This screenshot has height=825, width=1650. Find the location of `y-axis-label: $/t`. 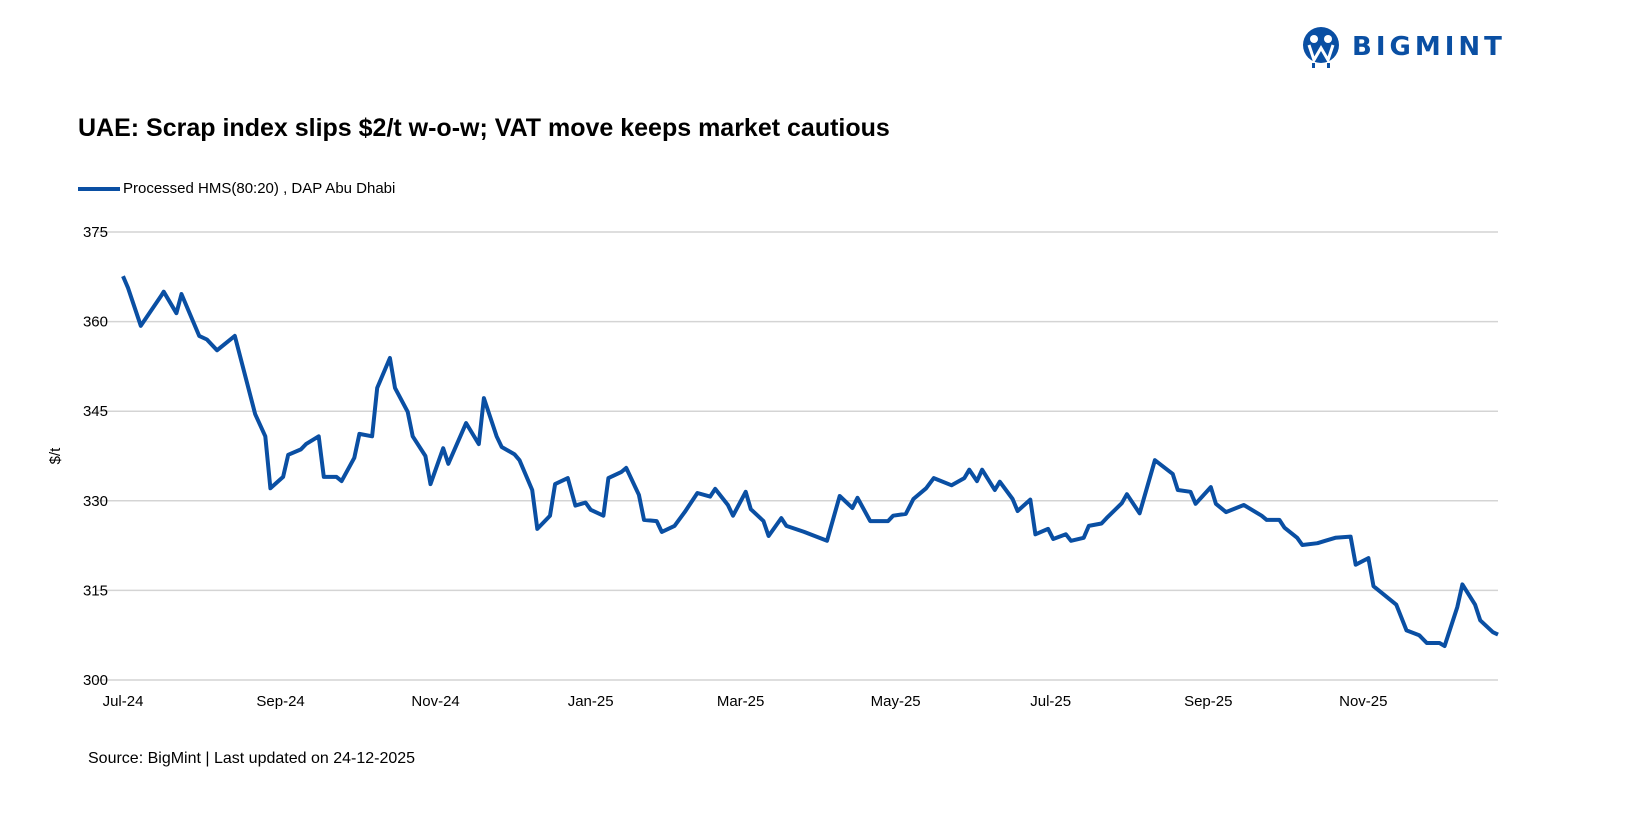

y-axis-label: $/t is located at coordinates (55, 456).